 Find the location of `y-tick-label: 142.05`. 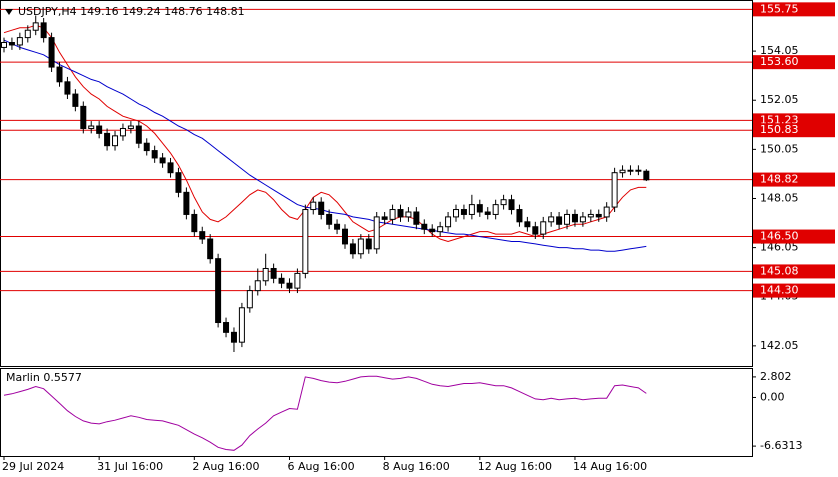

y-tick-label: 142.05 is located at coordinates (779, 345).